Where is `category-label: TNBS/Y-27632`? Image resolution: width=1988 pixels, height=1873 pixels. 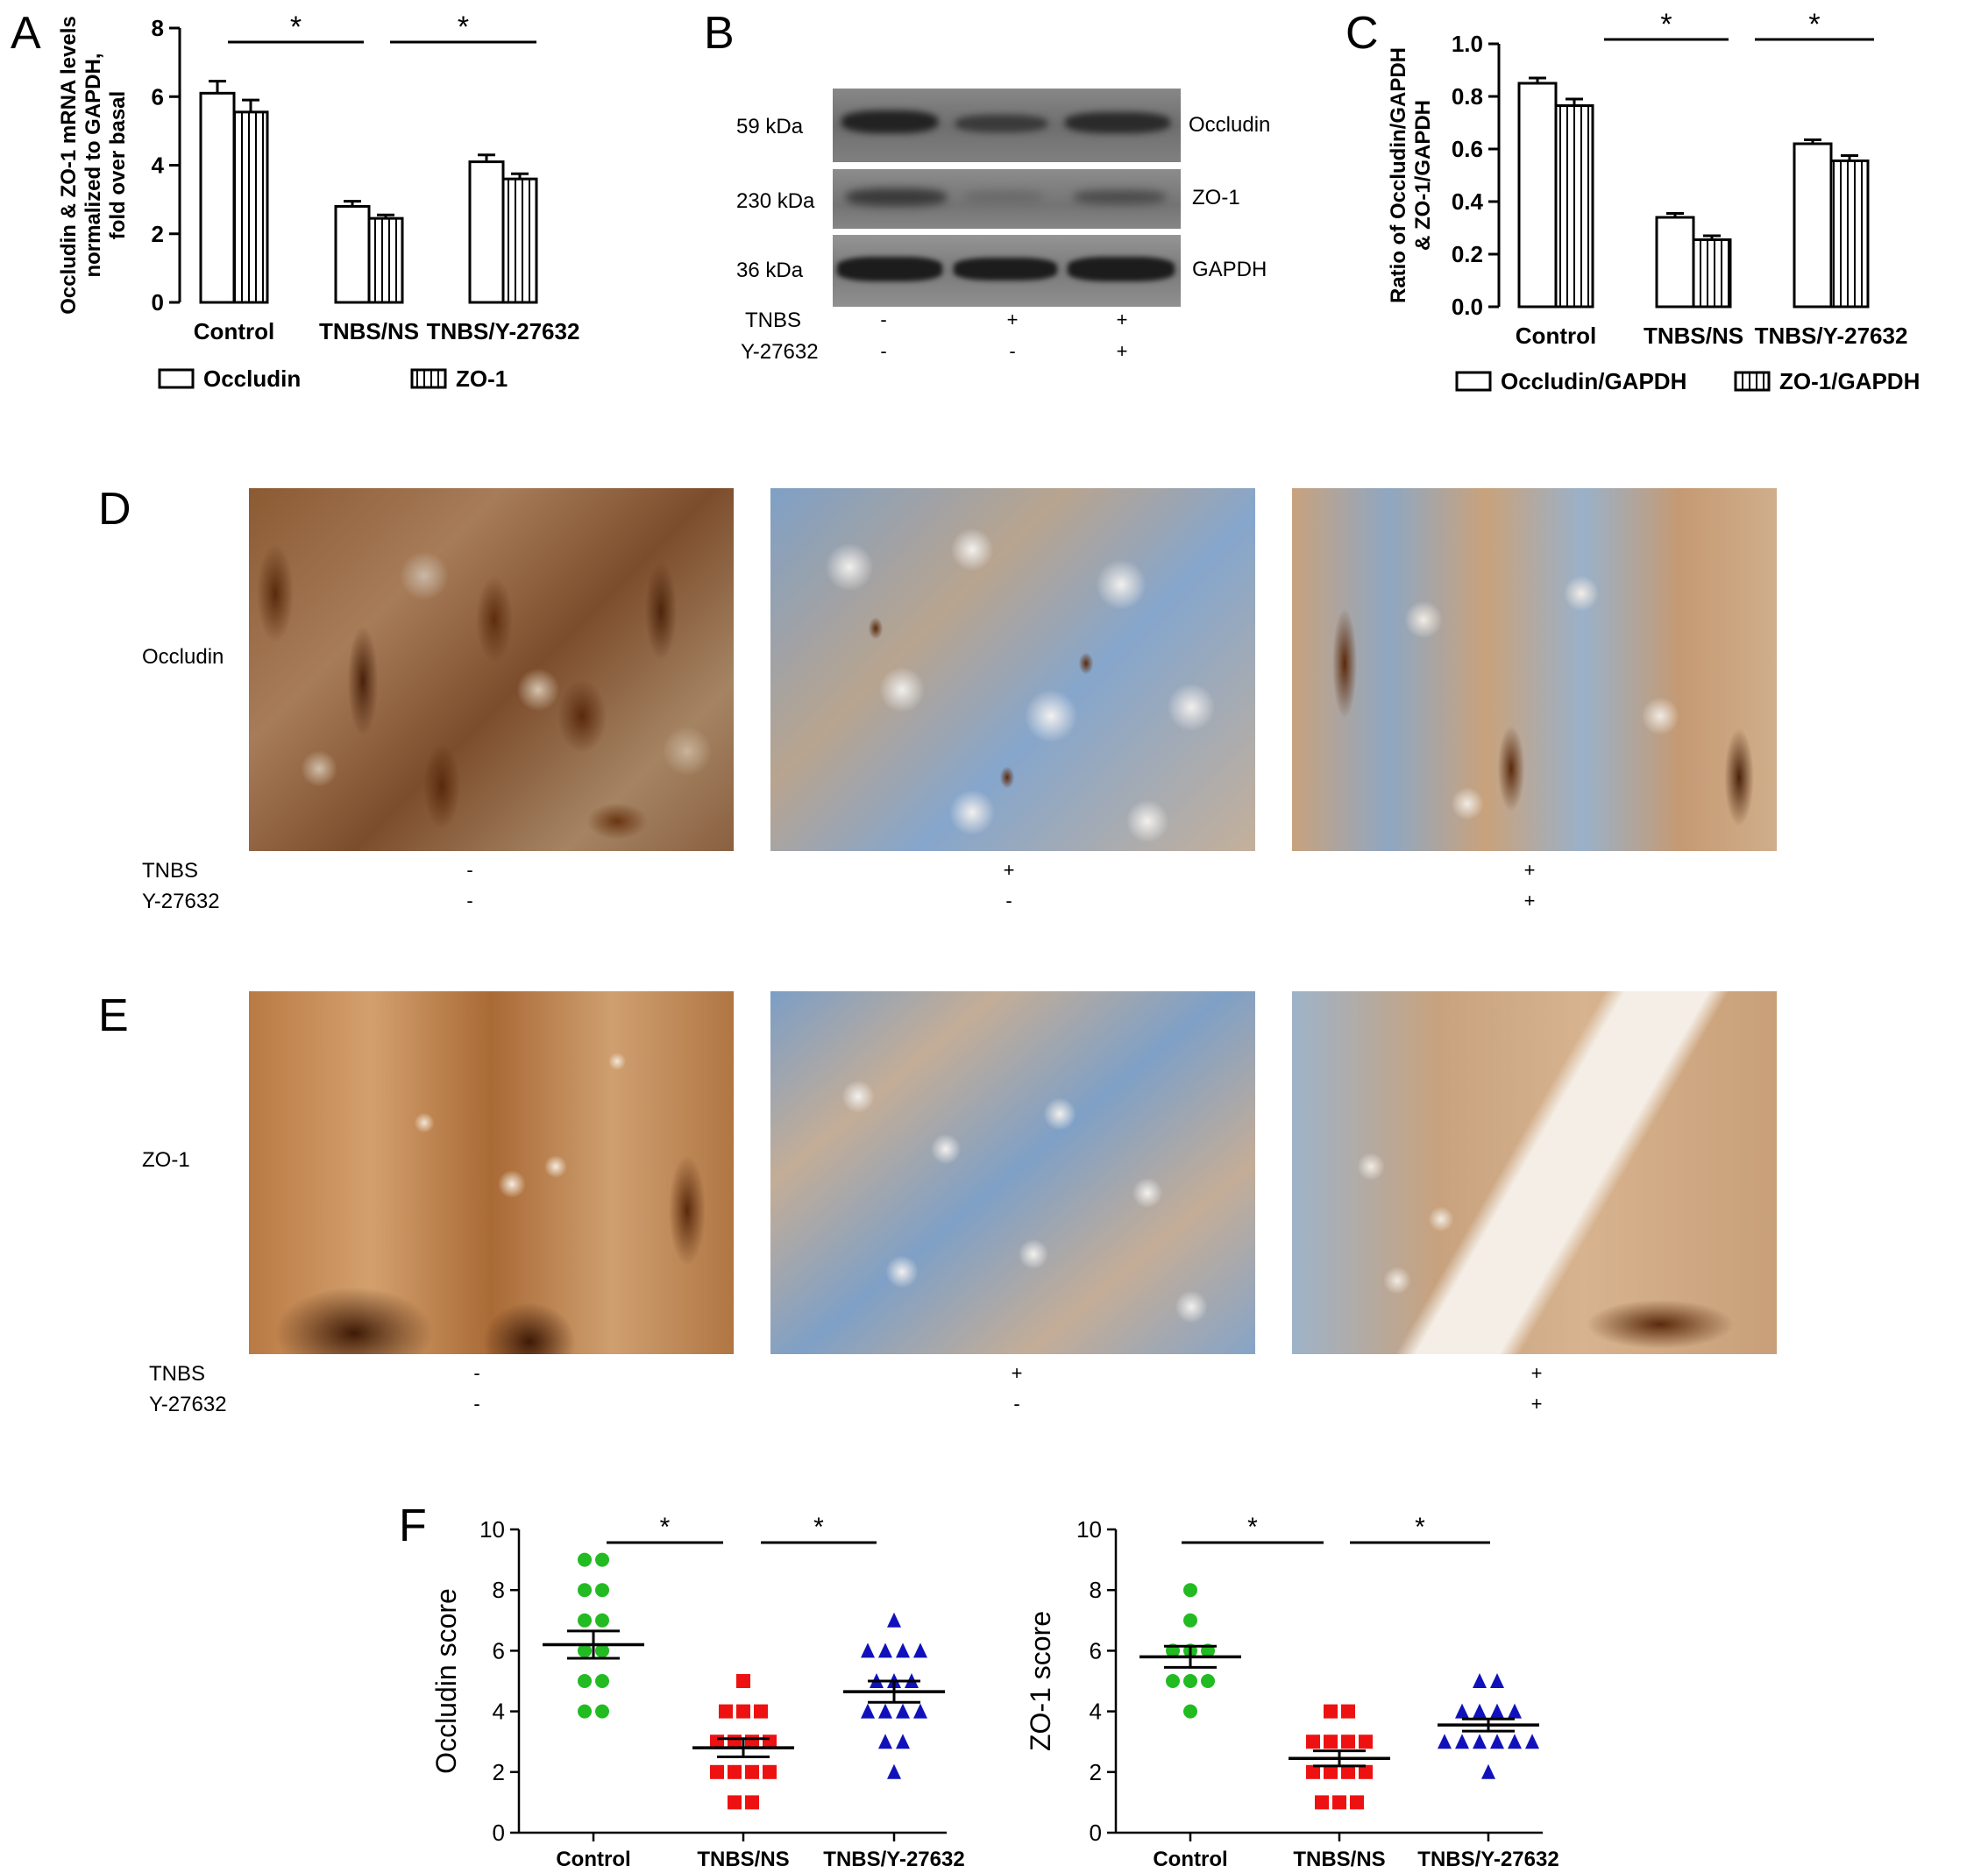 category-label: TNBS/Y-27632 is located at coordinates (1831, 336).